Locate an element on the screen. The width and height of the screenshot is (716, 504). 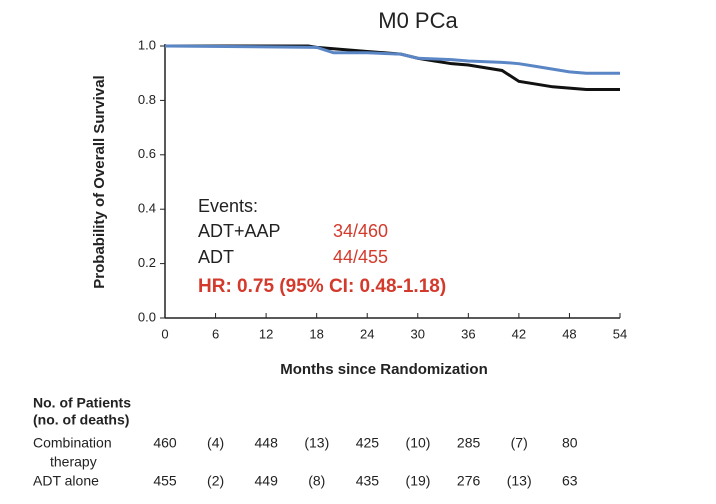
x-tick-label: 12 is located at coordinates (266, 333).